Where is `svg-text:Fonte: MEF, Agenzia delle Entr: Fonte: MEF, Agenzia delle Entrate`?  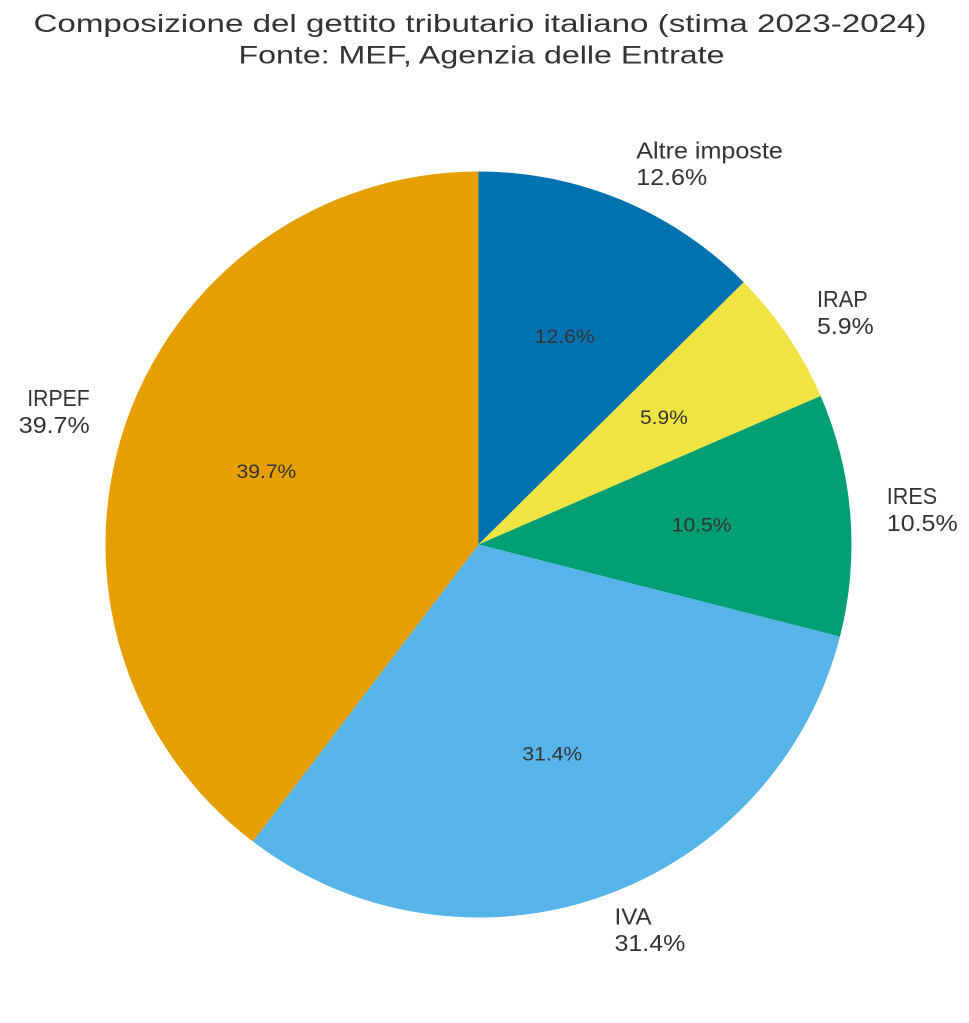
svg-text:Fonte: MEF, Agenzia delle Entr: Fonte: MEF, Agenzia delle Entrate is located at coordinates (482, 56).